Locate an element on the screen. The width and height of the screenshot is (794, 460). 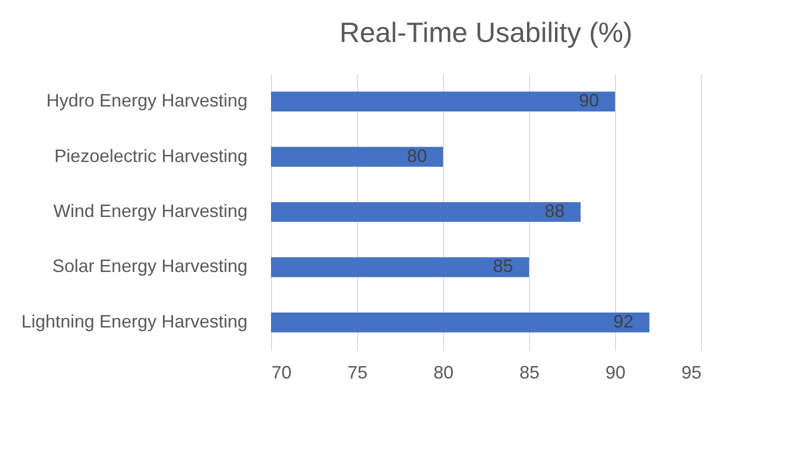
x-tick-label: 85 is located at coordinates (529, 372).